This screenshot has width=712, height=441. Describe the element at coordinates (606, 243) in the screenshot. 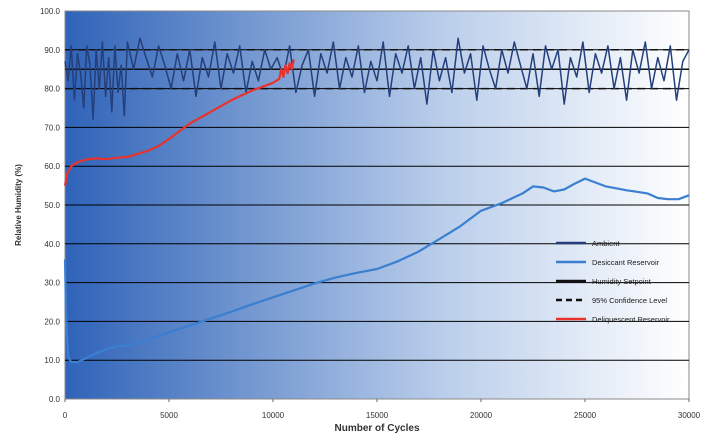

I see `legend-label-ambient: Ambient` at that location.